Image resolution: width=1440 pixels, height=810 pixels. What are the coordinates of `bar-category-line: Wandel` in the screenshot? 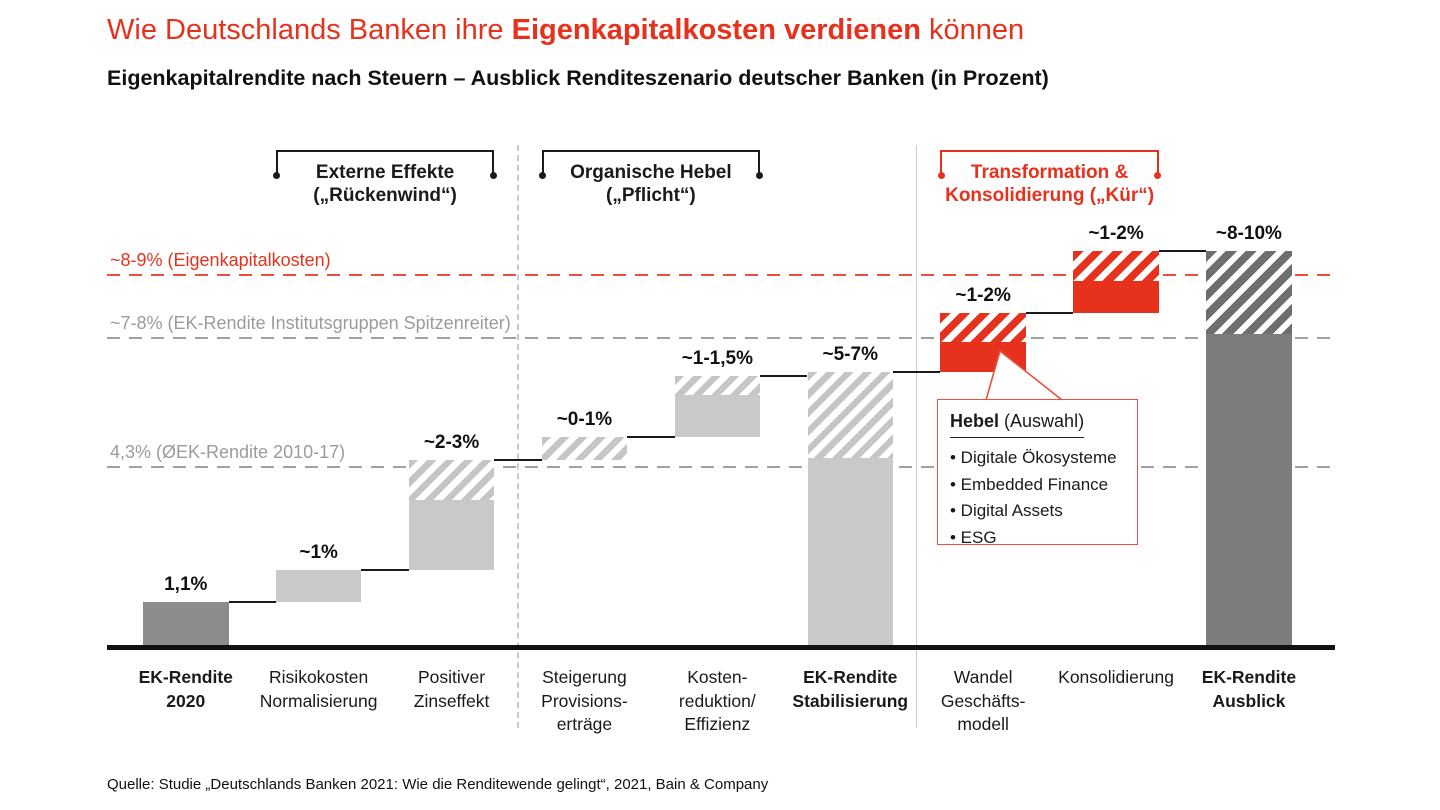 It's located at (983, 677).